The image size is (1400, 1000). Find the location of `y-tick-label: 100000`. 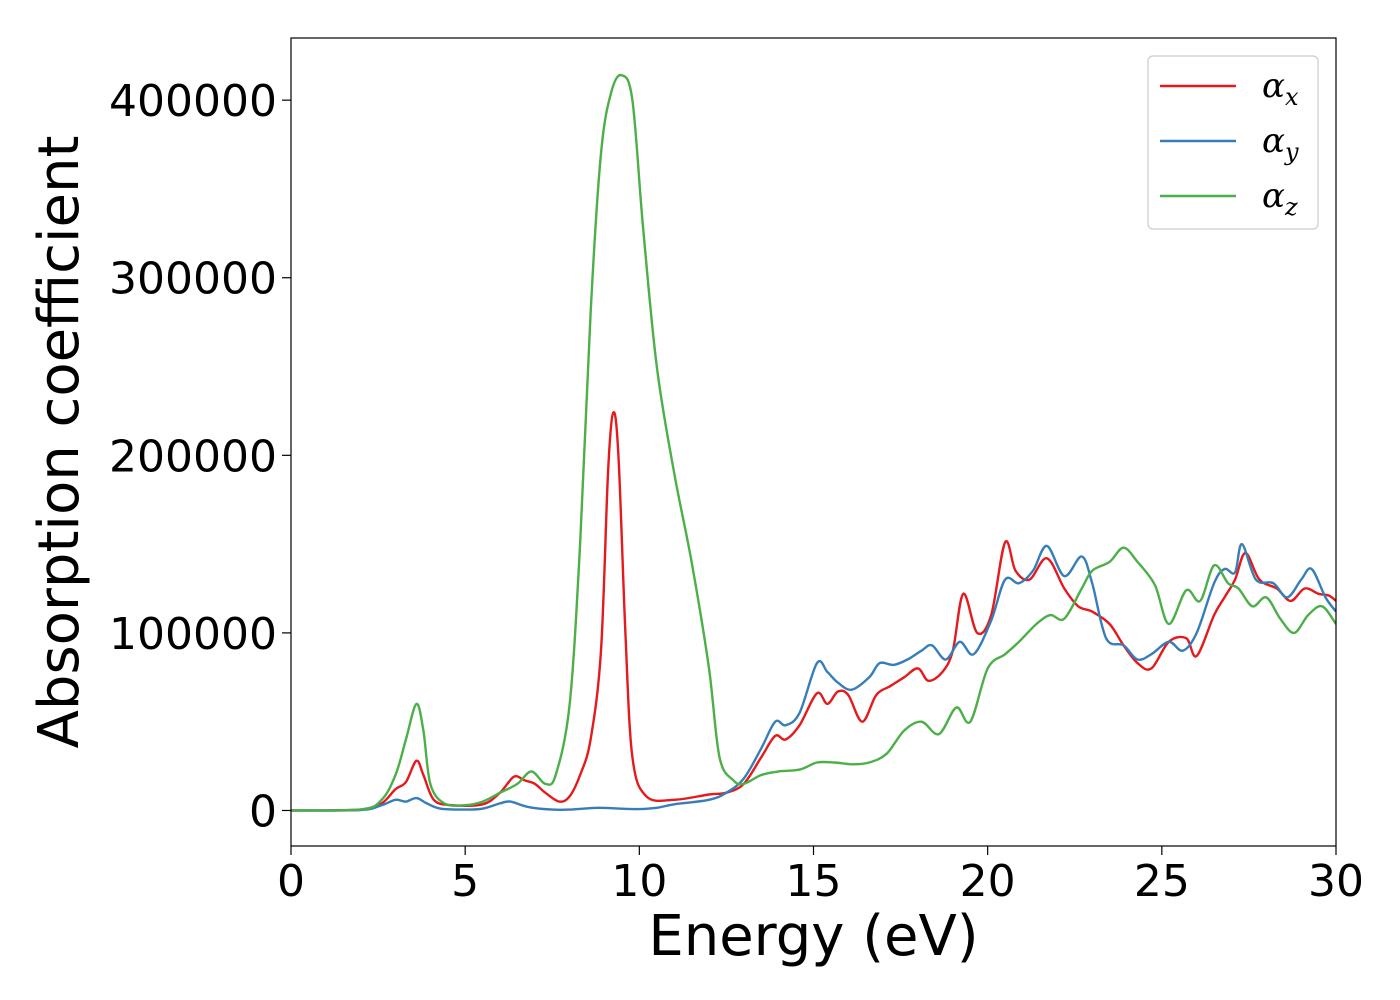

y-tick-label: 100000 is located at coordinates (193, 634).